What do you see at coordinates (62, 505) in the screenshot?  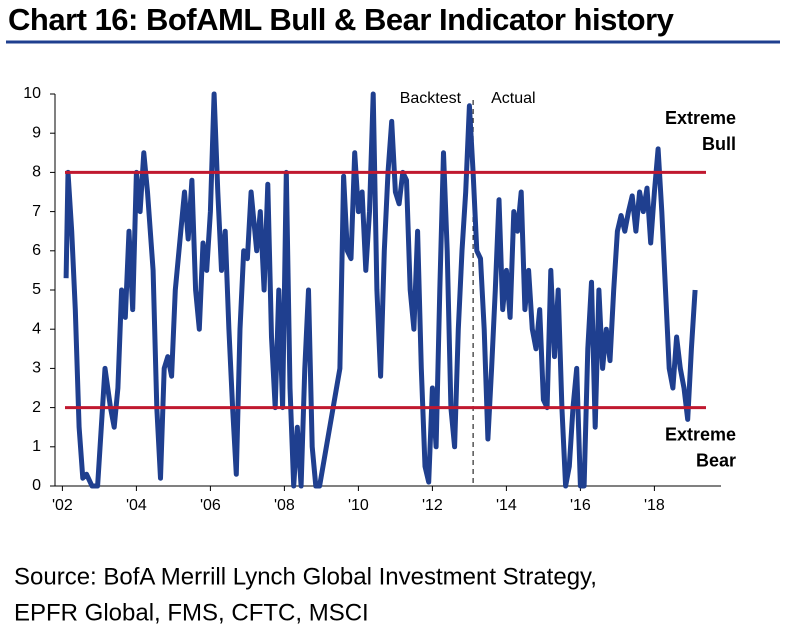 I see `x-tick-label: '02` at bounding box center [62, 505].